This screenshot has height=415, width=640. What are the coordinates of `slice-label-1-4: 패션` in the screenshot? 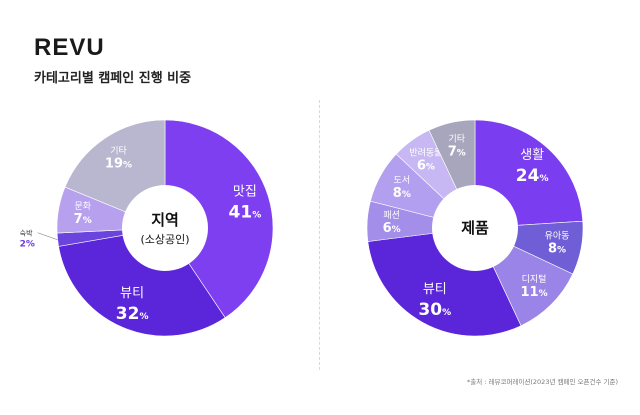 It's located at (391, 215).